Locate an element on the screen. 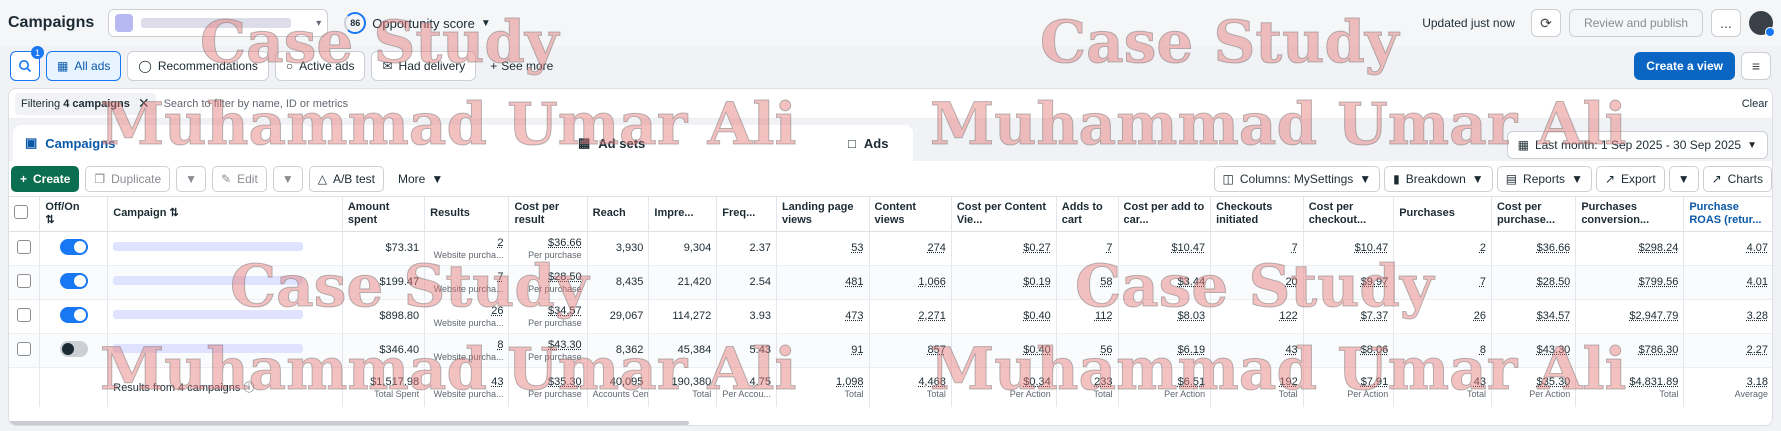  refresh-button: ⟳ is located at coordinates (1545, 23).